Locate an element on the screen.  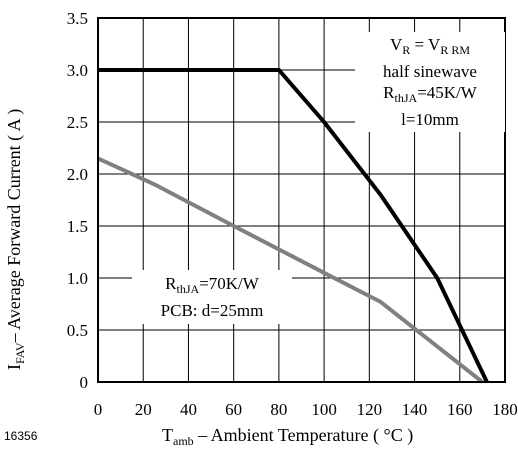
x-tick-label: 180 is located at coordinates (505, 409).